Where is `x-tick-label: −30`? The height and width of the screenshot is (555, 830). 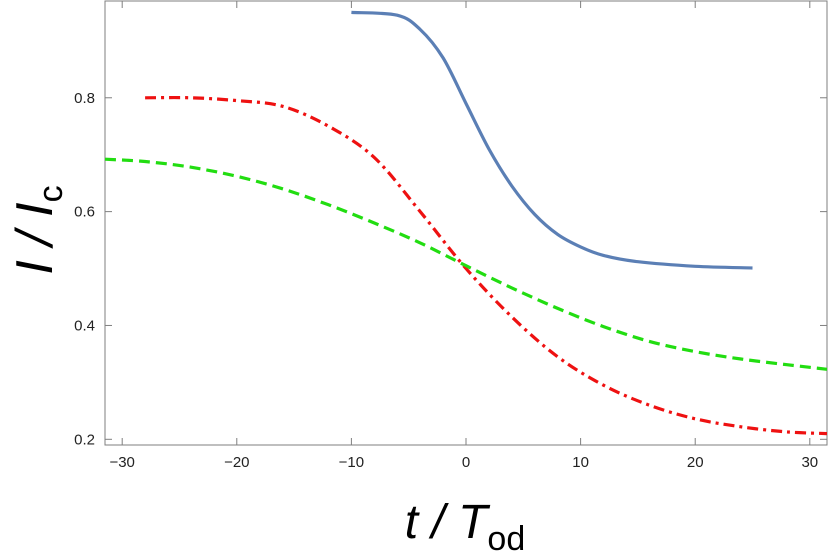
x-tick-label: −30 is located at coordinates (121, 462).